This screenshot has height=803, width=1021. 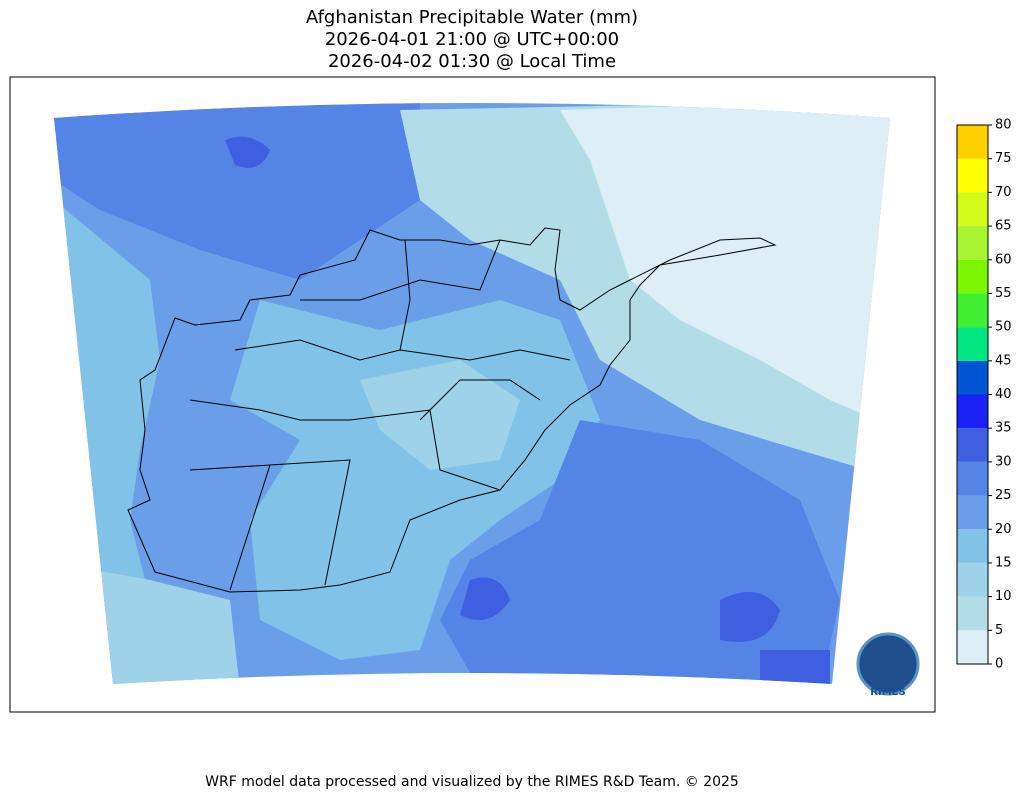 I want to click on colorbar-tick-label: 25, so click(x=1003, y=495).